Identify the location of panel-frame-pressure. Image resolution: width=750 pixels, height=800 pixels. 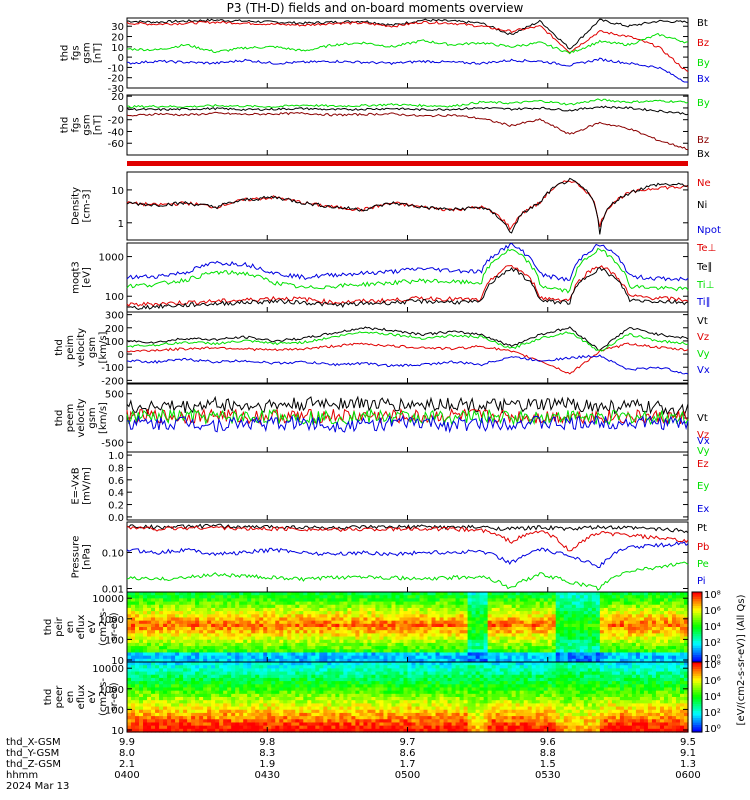
(407, 557).